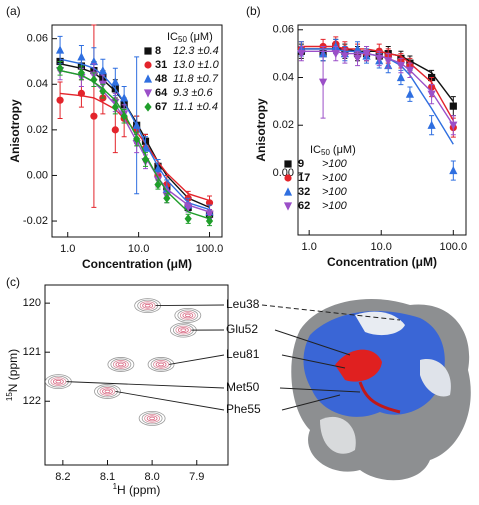  What do you see at coordinates (243, 409) in the screenshot?
I see `peak-label: Phe55` at bounding box center [243, 409].